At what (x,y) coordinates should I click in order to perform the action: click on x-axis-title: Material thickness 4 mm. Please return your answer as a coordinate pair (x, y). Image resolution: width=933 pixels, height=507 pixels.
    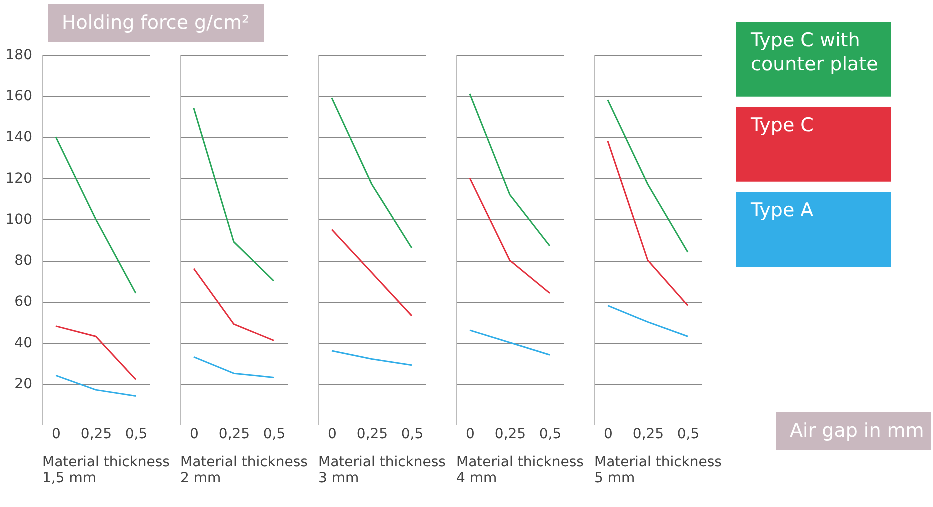
    Looking at the image, I should click on (520, 470).